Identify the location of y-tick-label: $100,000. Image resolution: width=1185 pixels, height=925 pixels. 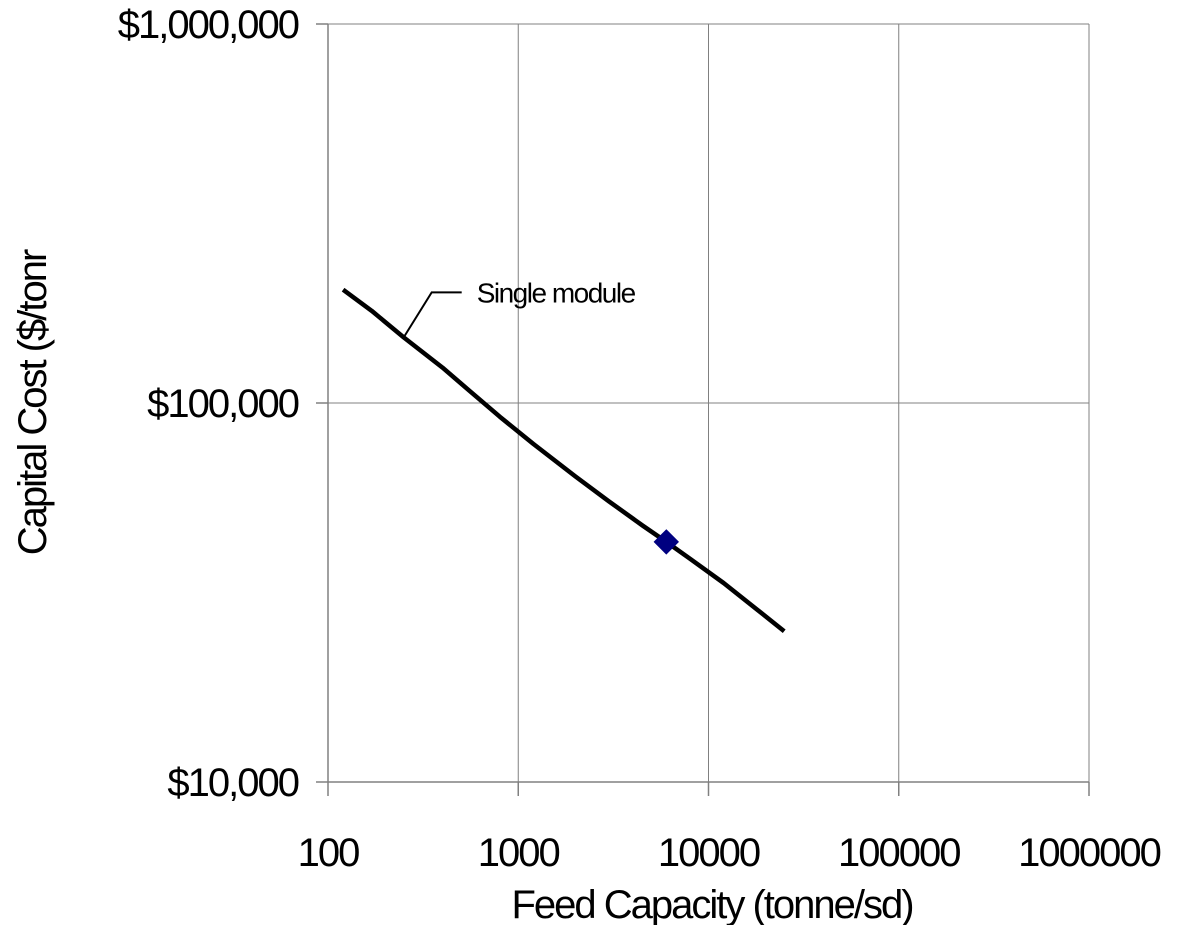
(223, 404).